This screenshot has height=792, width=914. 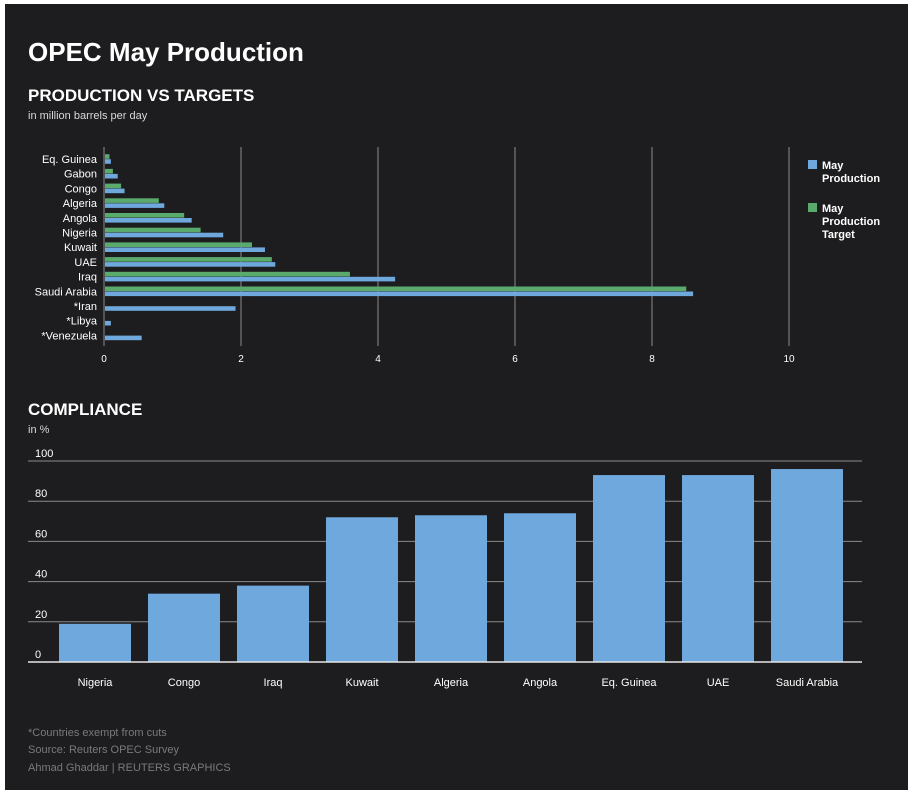 What do you see at coordinates (81, 322) in the screenshot?
I see `category-label: *Libya` at bounding box center [81, 322].